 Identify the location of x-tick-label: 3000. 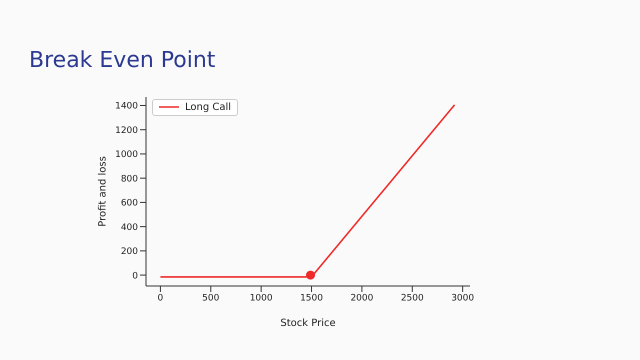
(462, 298).